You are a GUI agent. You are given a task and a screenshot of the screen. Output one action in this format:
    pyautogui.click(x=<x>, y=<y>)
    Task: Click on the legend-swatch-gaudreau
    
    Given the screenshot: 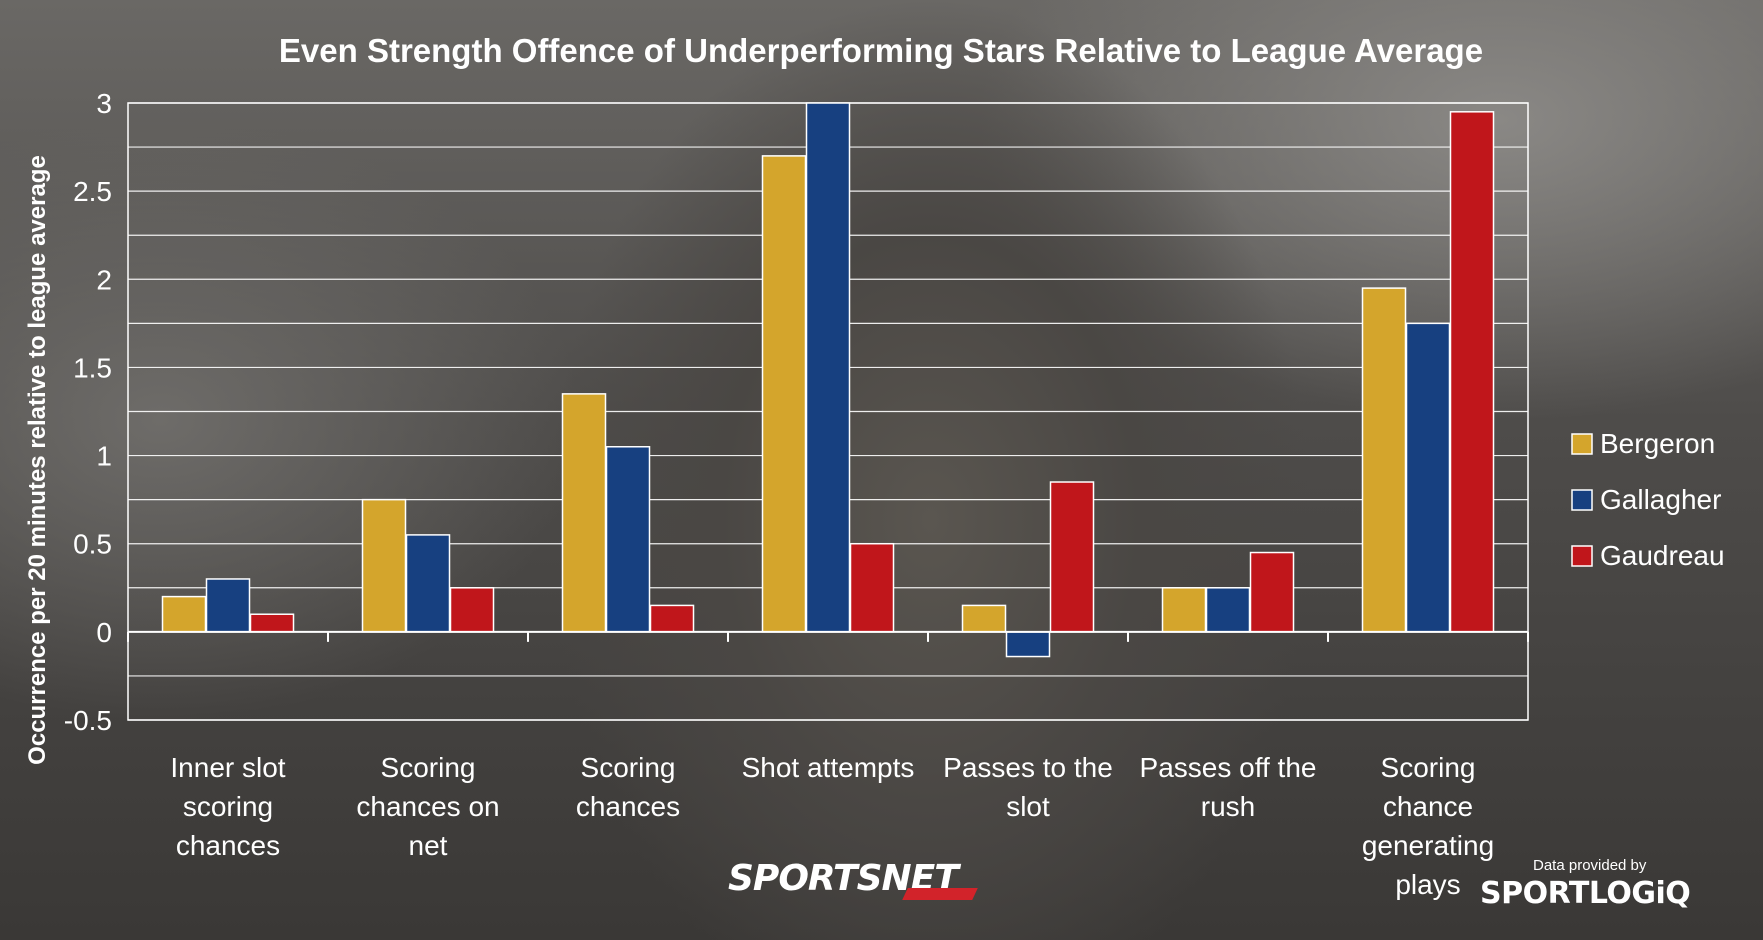 What is the action you would take?
    pyautogui.click(x=1582, y=556)
    